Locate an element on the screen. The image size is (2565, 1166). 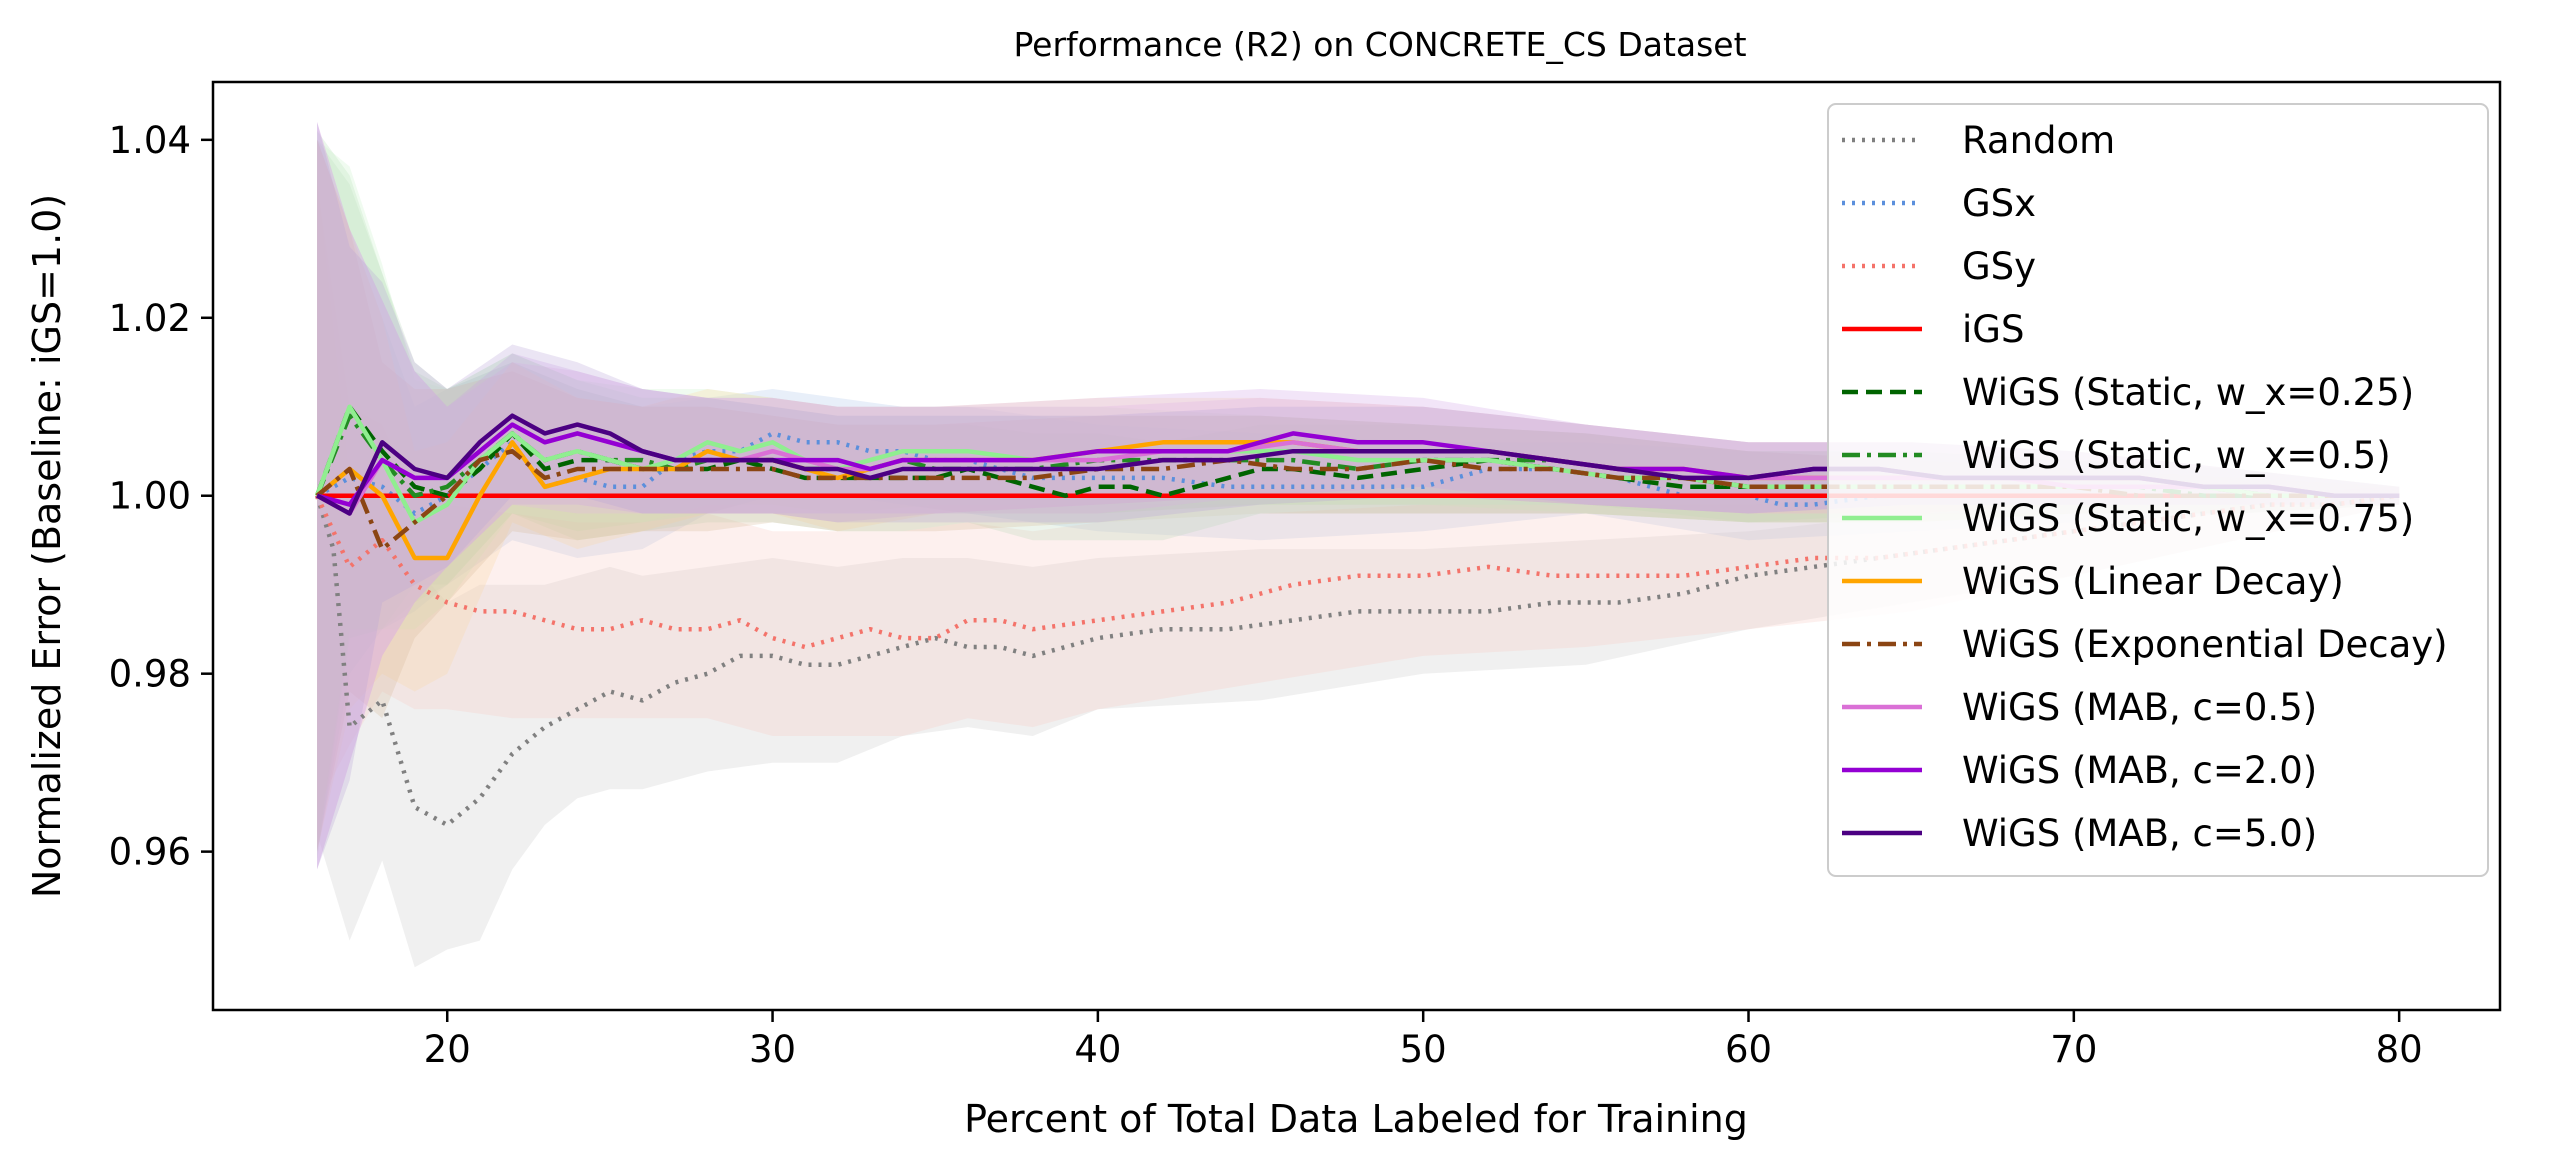
legend-label-random: Random is located at coordinates (2038, 140).